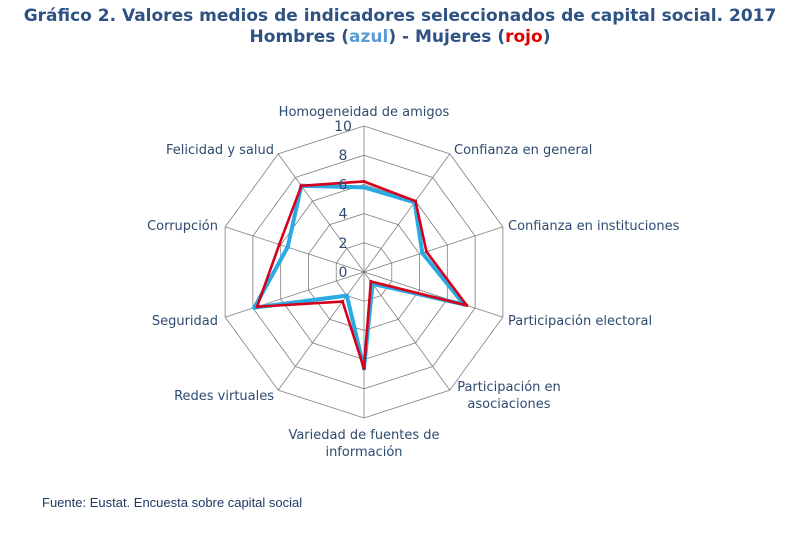 This screenshot has height=541, width=800. I want to click on category-label-8: Corrupción, so click(182, 226).